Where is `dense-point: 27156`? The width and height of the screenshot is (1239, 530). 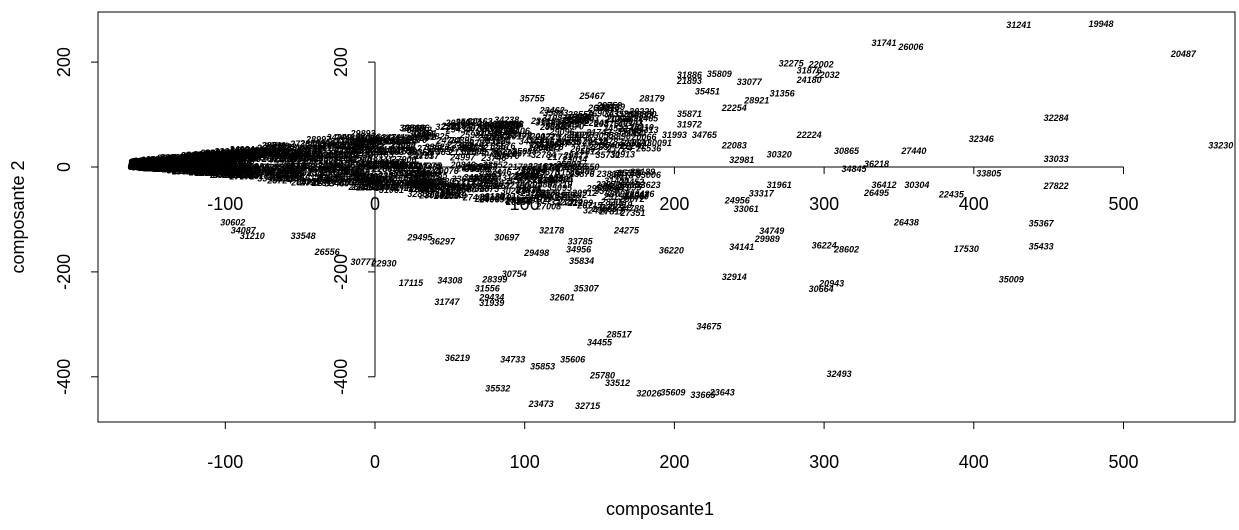 dense-point: 27156 is located at coordinates (150, 167).